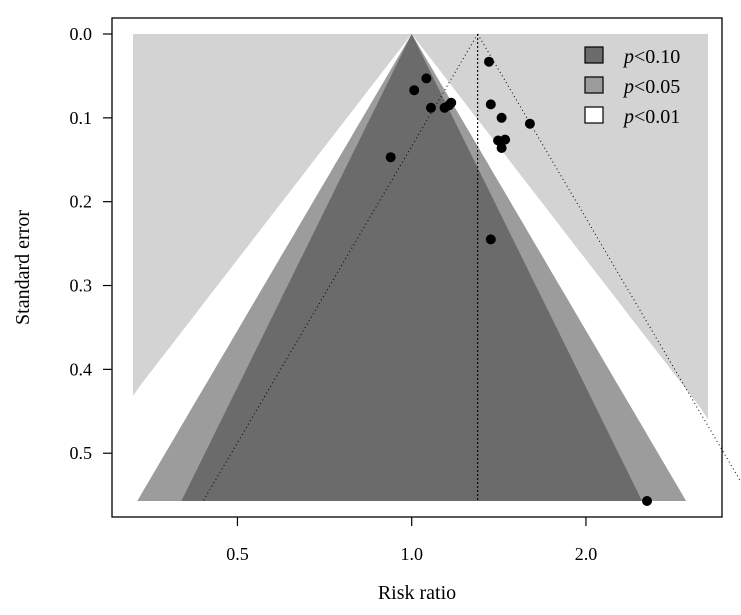  What do you see at coordinates (81, 34) in the screenshot?
I see `y-tick-label: 0.0` at bounding box center [81, 34].